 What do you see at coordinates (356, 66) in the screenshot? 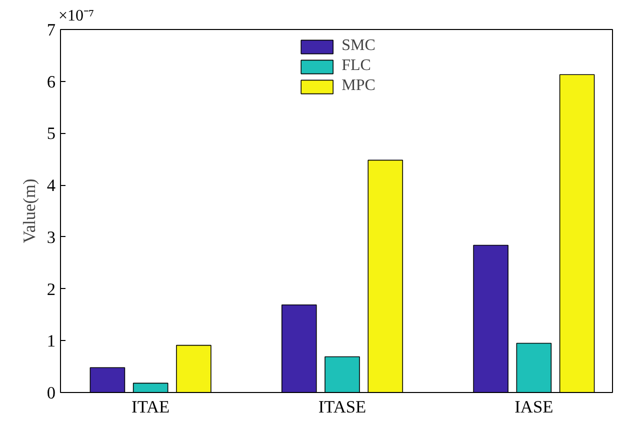
I see `legend-label: FLC` at bounding box center [356, 66].